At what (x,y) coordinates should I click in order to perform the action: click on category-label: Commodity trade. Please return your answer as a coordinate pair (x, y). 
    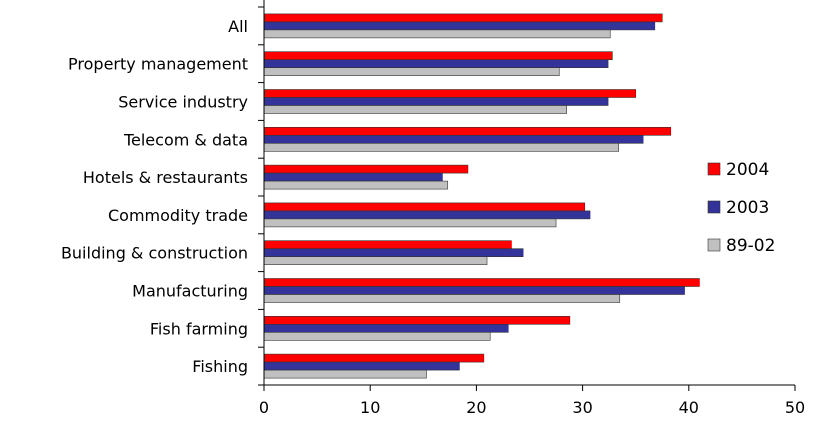
    Looking at the image, I should click on (178, 215).